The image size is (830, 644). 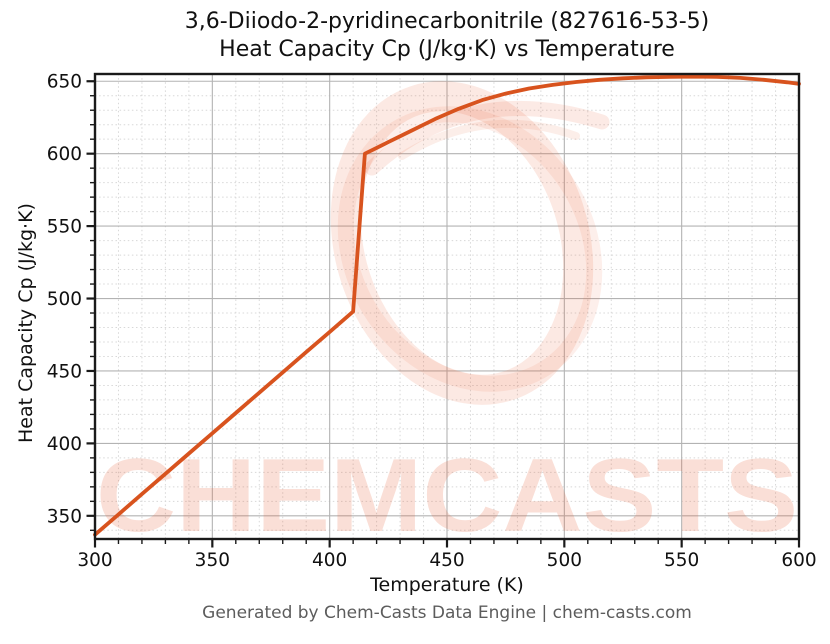 I want to click on chart-subtitle: Heat Capacity Cp (J/kg·K) vs Temperature, so click(x=447, y=49).